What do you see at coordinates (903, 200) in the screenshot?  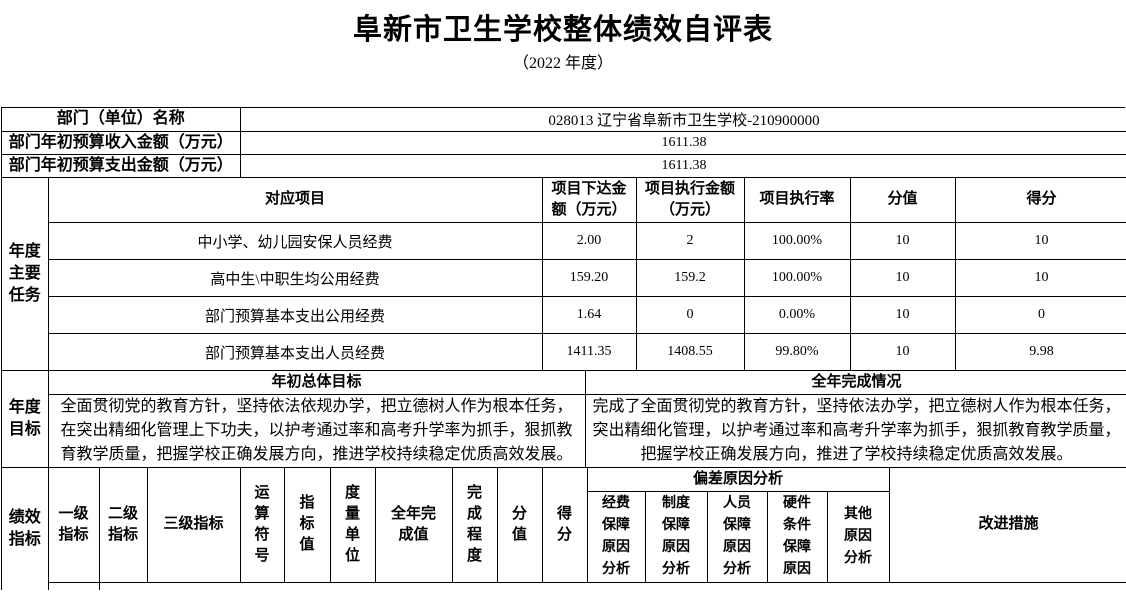 I see `header-score-value: 分值` at bounding box center [903, 200].